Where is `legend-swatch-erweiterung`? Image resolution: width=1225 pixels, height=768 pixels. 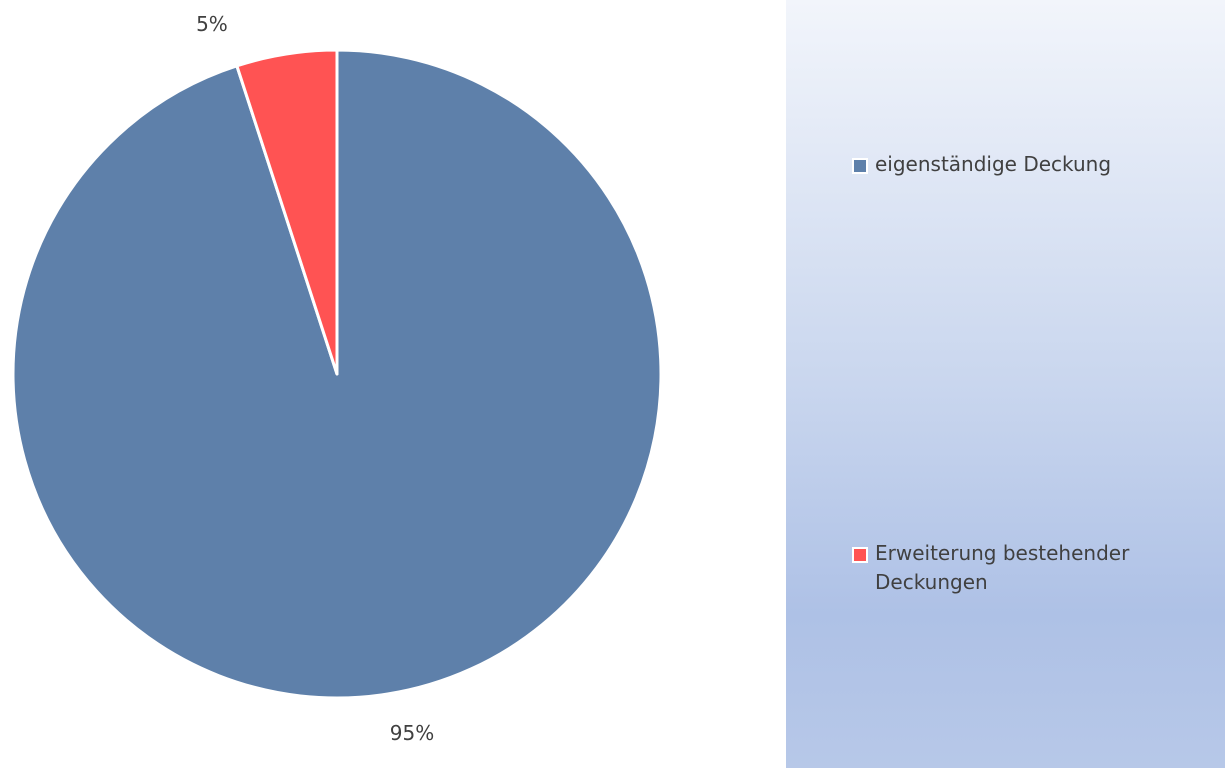
legend-swatch-erweiterung is located at coordinates (860, 555).